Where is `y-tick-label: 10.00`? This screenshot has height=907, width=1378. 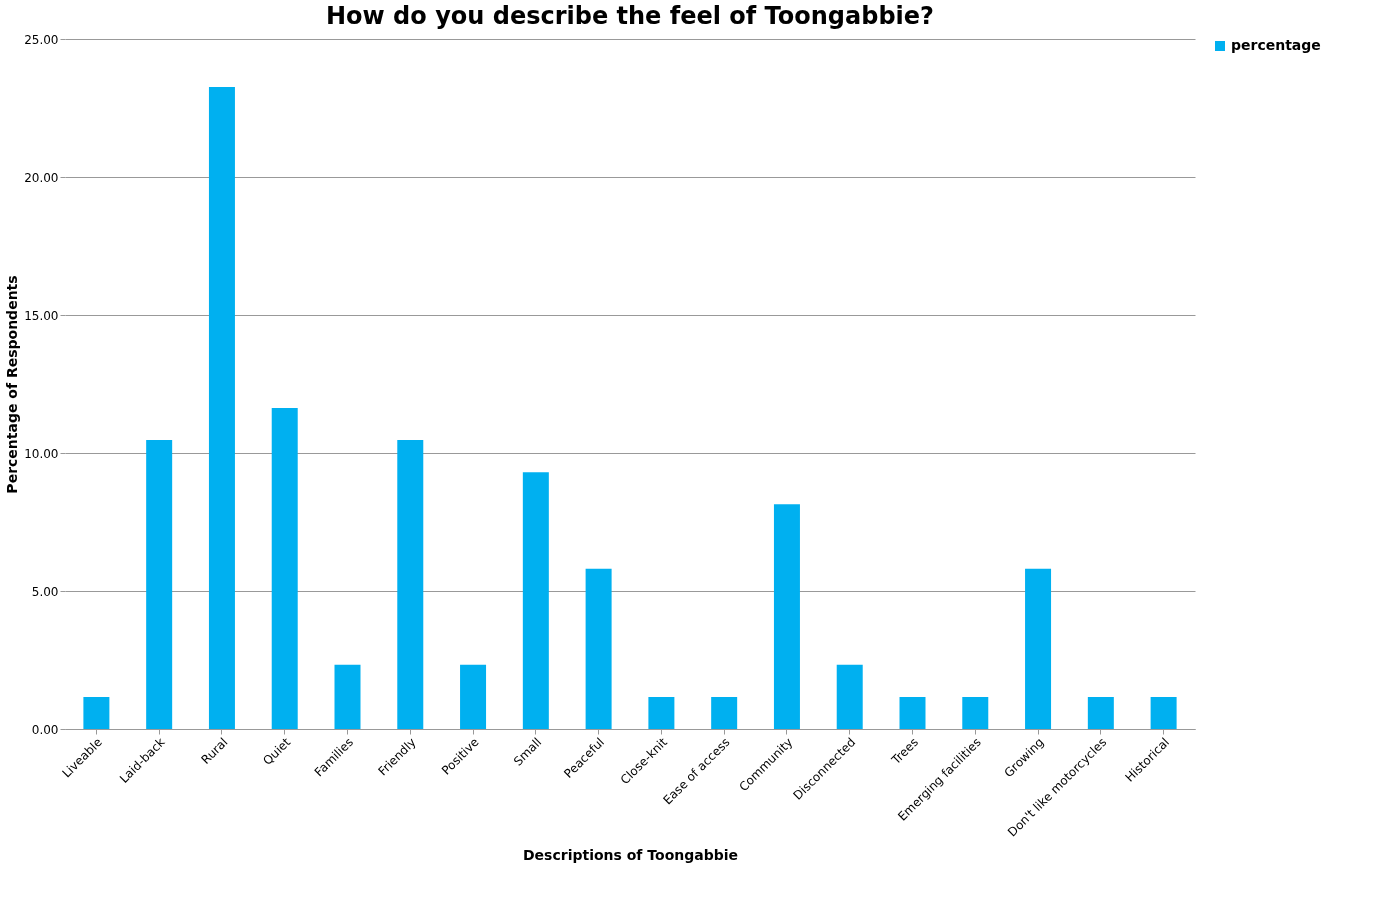
y-tick-label: 10.00 is located at coordinates (41, 453).